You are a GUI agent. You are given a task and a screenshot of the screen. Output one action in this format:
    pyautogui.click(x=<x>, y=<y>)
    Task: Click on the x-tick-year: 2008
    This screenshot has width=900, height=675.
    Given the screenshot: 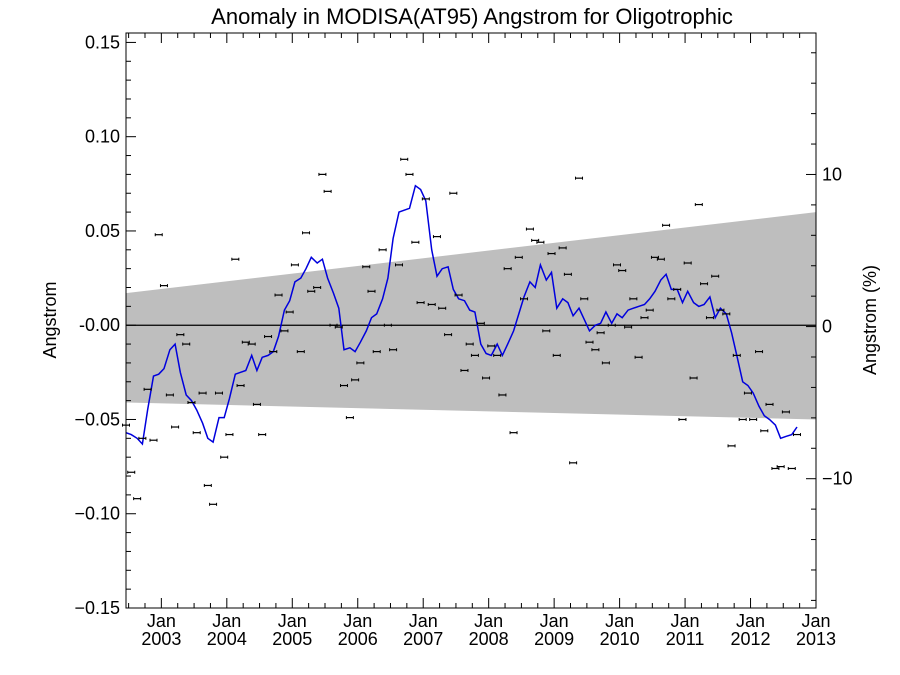 What is the action you would take?
    pyautogui.click(x=489, y=639)
    